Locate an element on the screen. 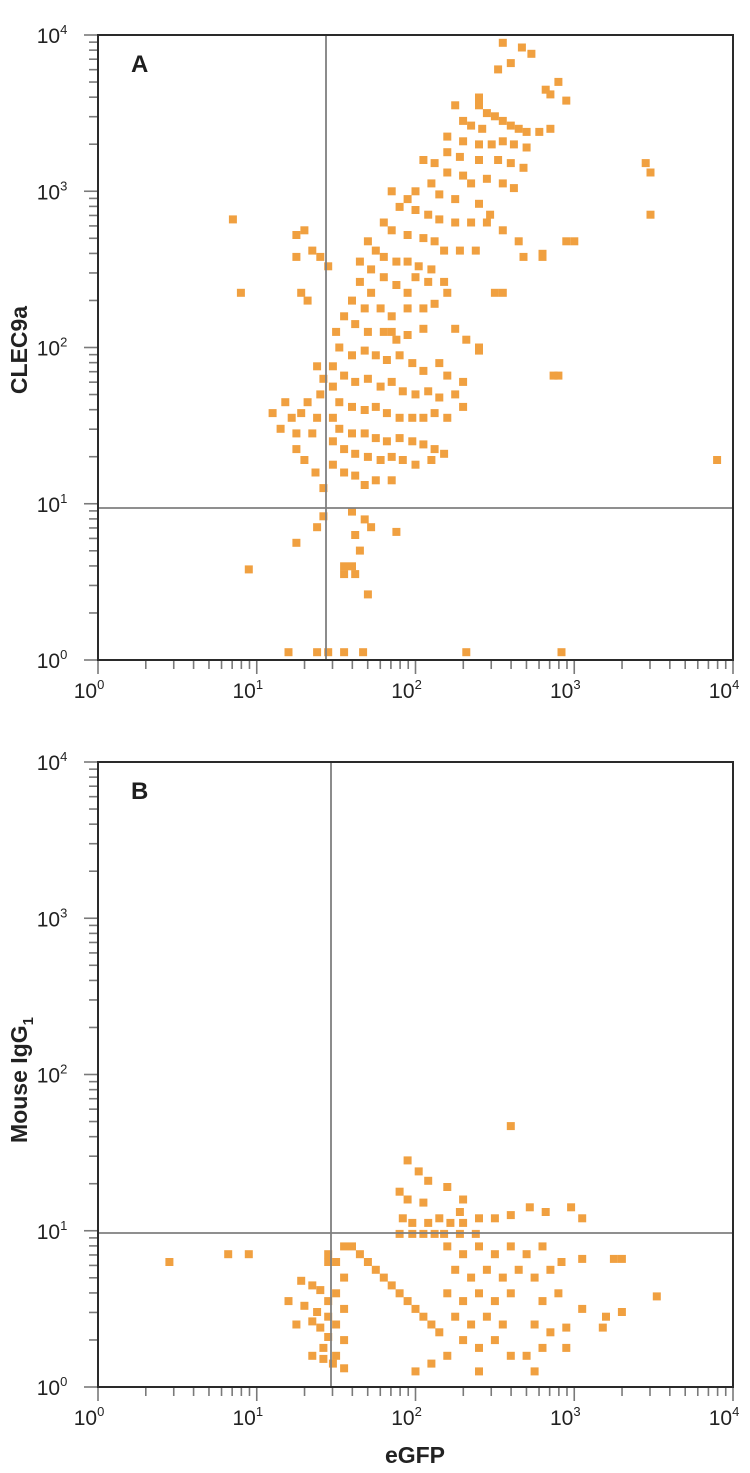 The image size is (750, 1473). y-tick-label: 10¹ is located at coordinates (52, 504).